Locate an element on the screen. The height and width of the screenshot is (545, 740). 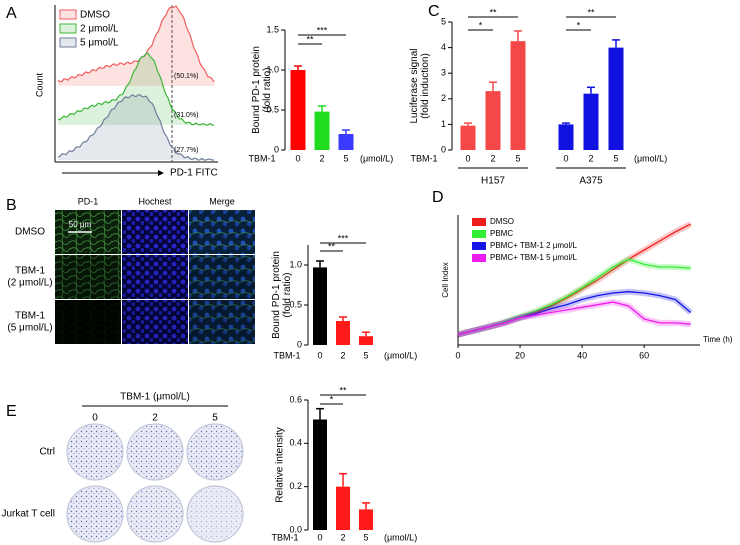
gate-percent: (27.7%) is located at coordinates (186, 150).